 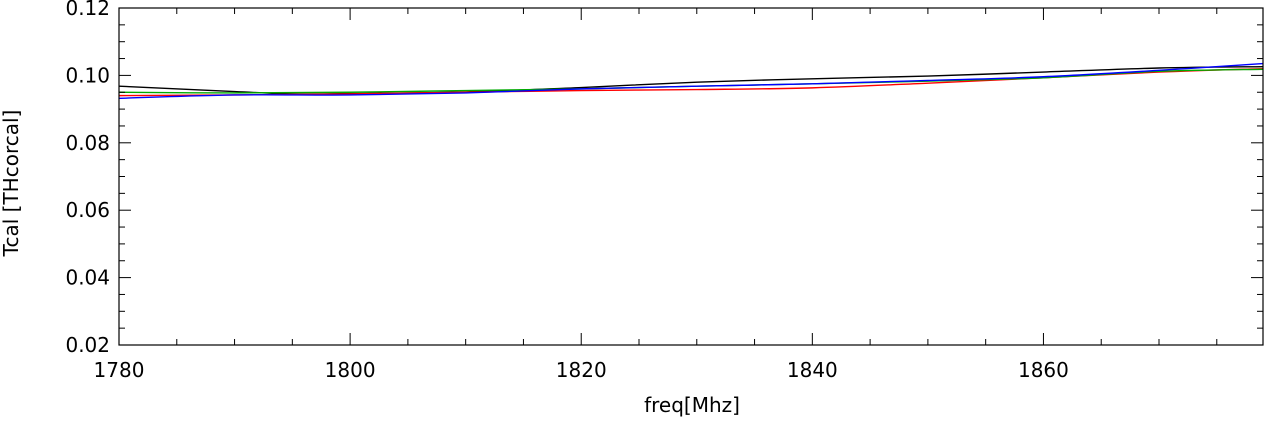 What do you see at coordinates (581, 370) in the screenshot?
I see `x-tick-label: 1820` at bounding box center [581, 370].